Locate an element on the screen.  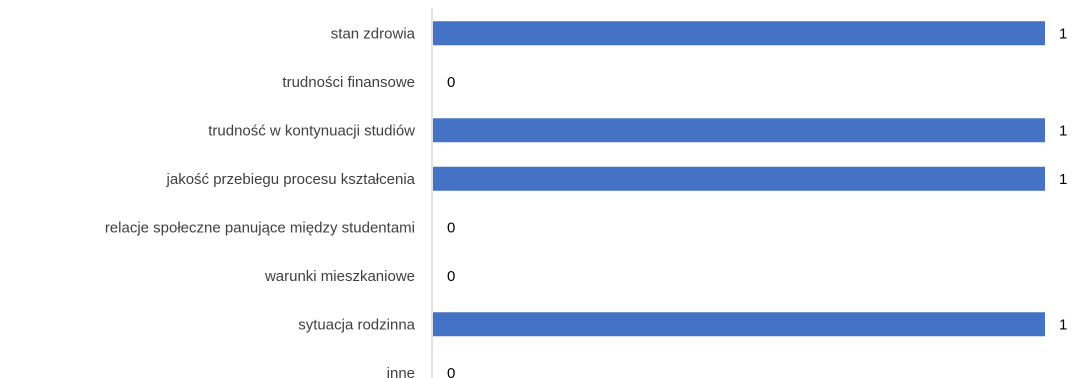
category-label: sytuacja rodzinna is located at coordinates (356, 324).